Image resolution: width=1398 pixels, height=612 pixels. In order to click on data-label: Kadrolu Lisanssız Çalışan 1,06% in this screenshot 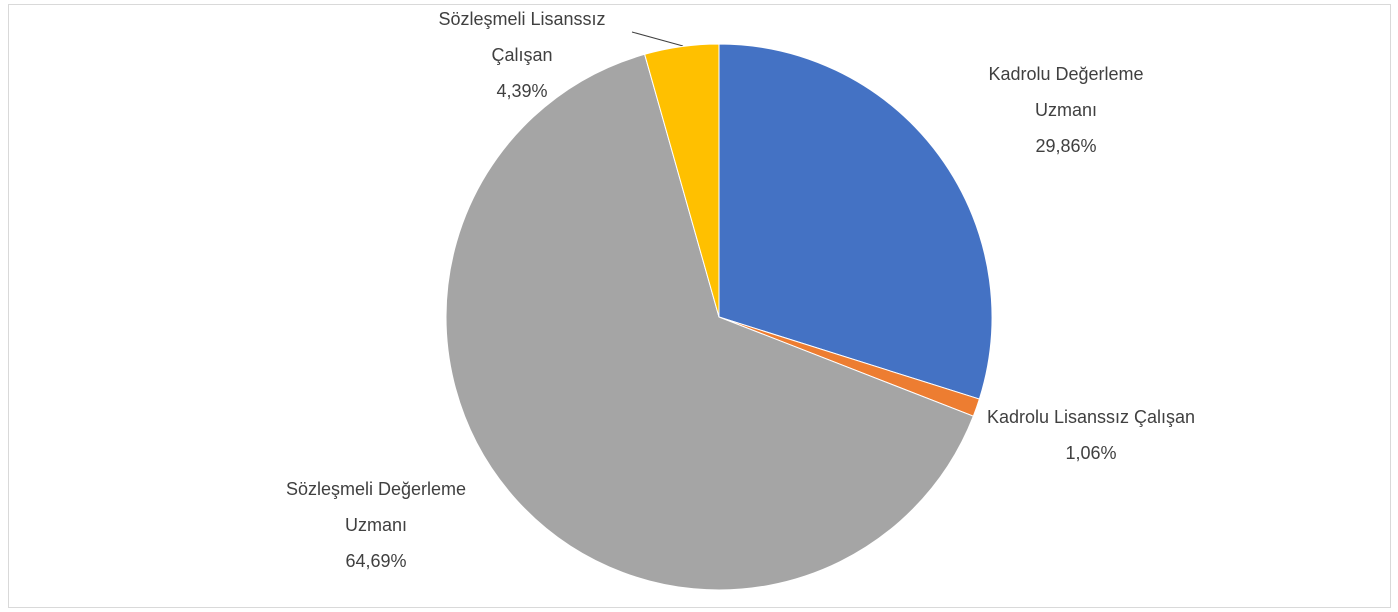, I will do `click(1091, 435)`.